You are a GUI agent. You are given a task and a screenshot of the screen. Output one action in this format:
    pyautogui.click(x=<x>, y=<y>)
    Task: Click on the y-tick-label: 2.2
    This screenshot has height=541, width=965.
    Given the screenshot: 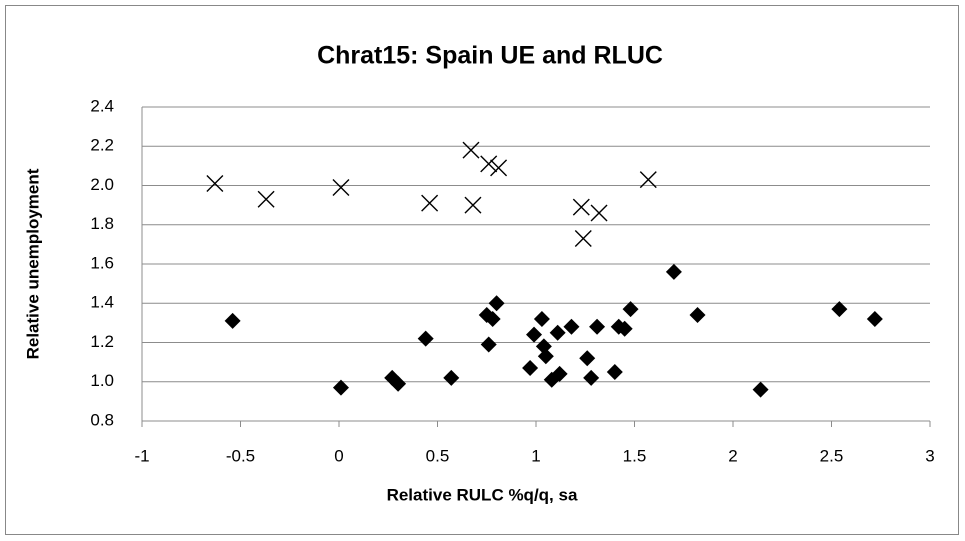 What is the action you would take?
    pyautogui.click(x=102, y=145)
    